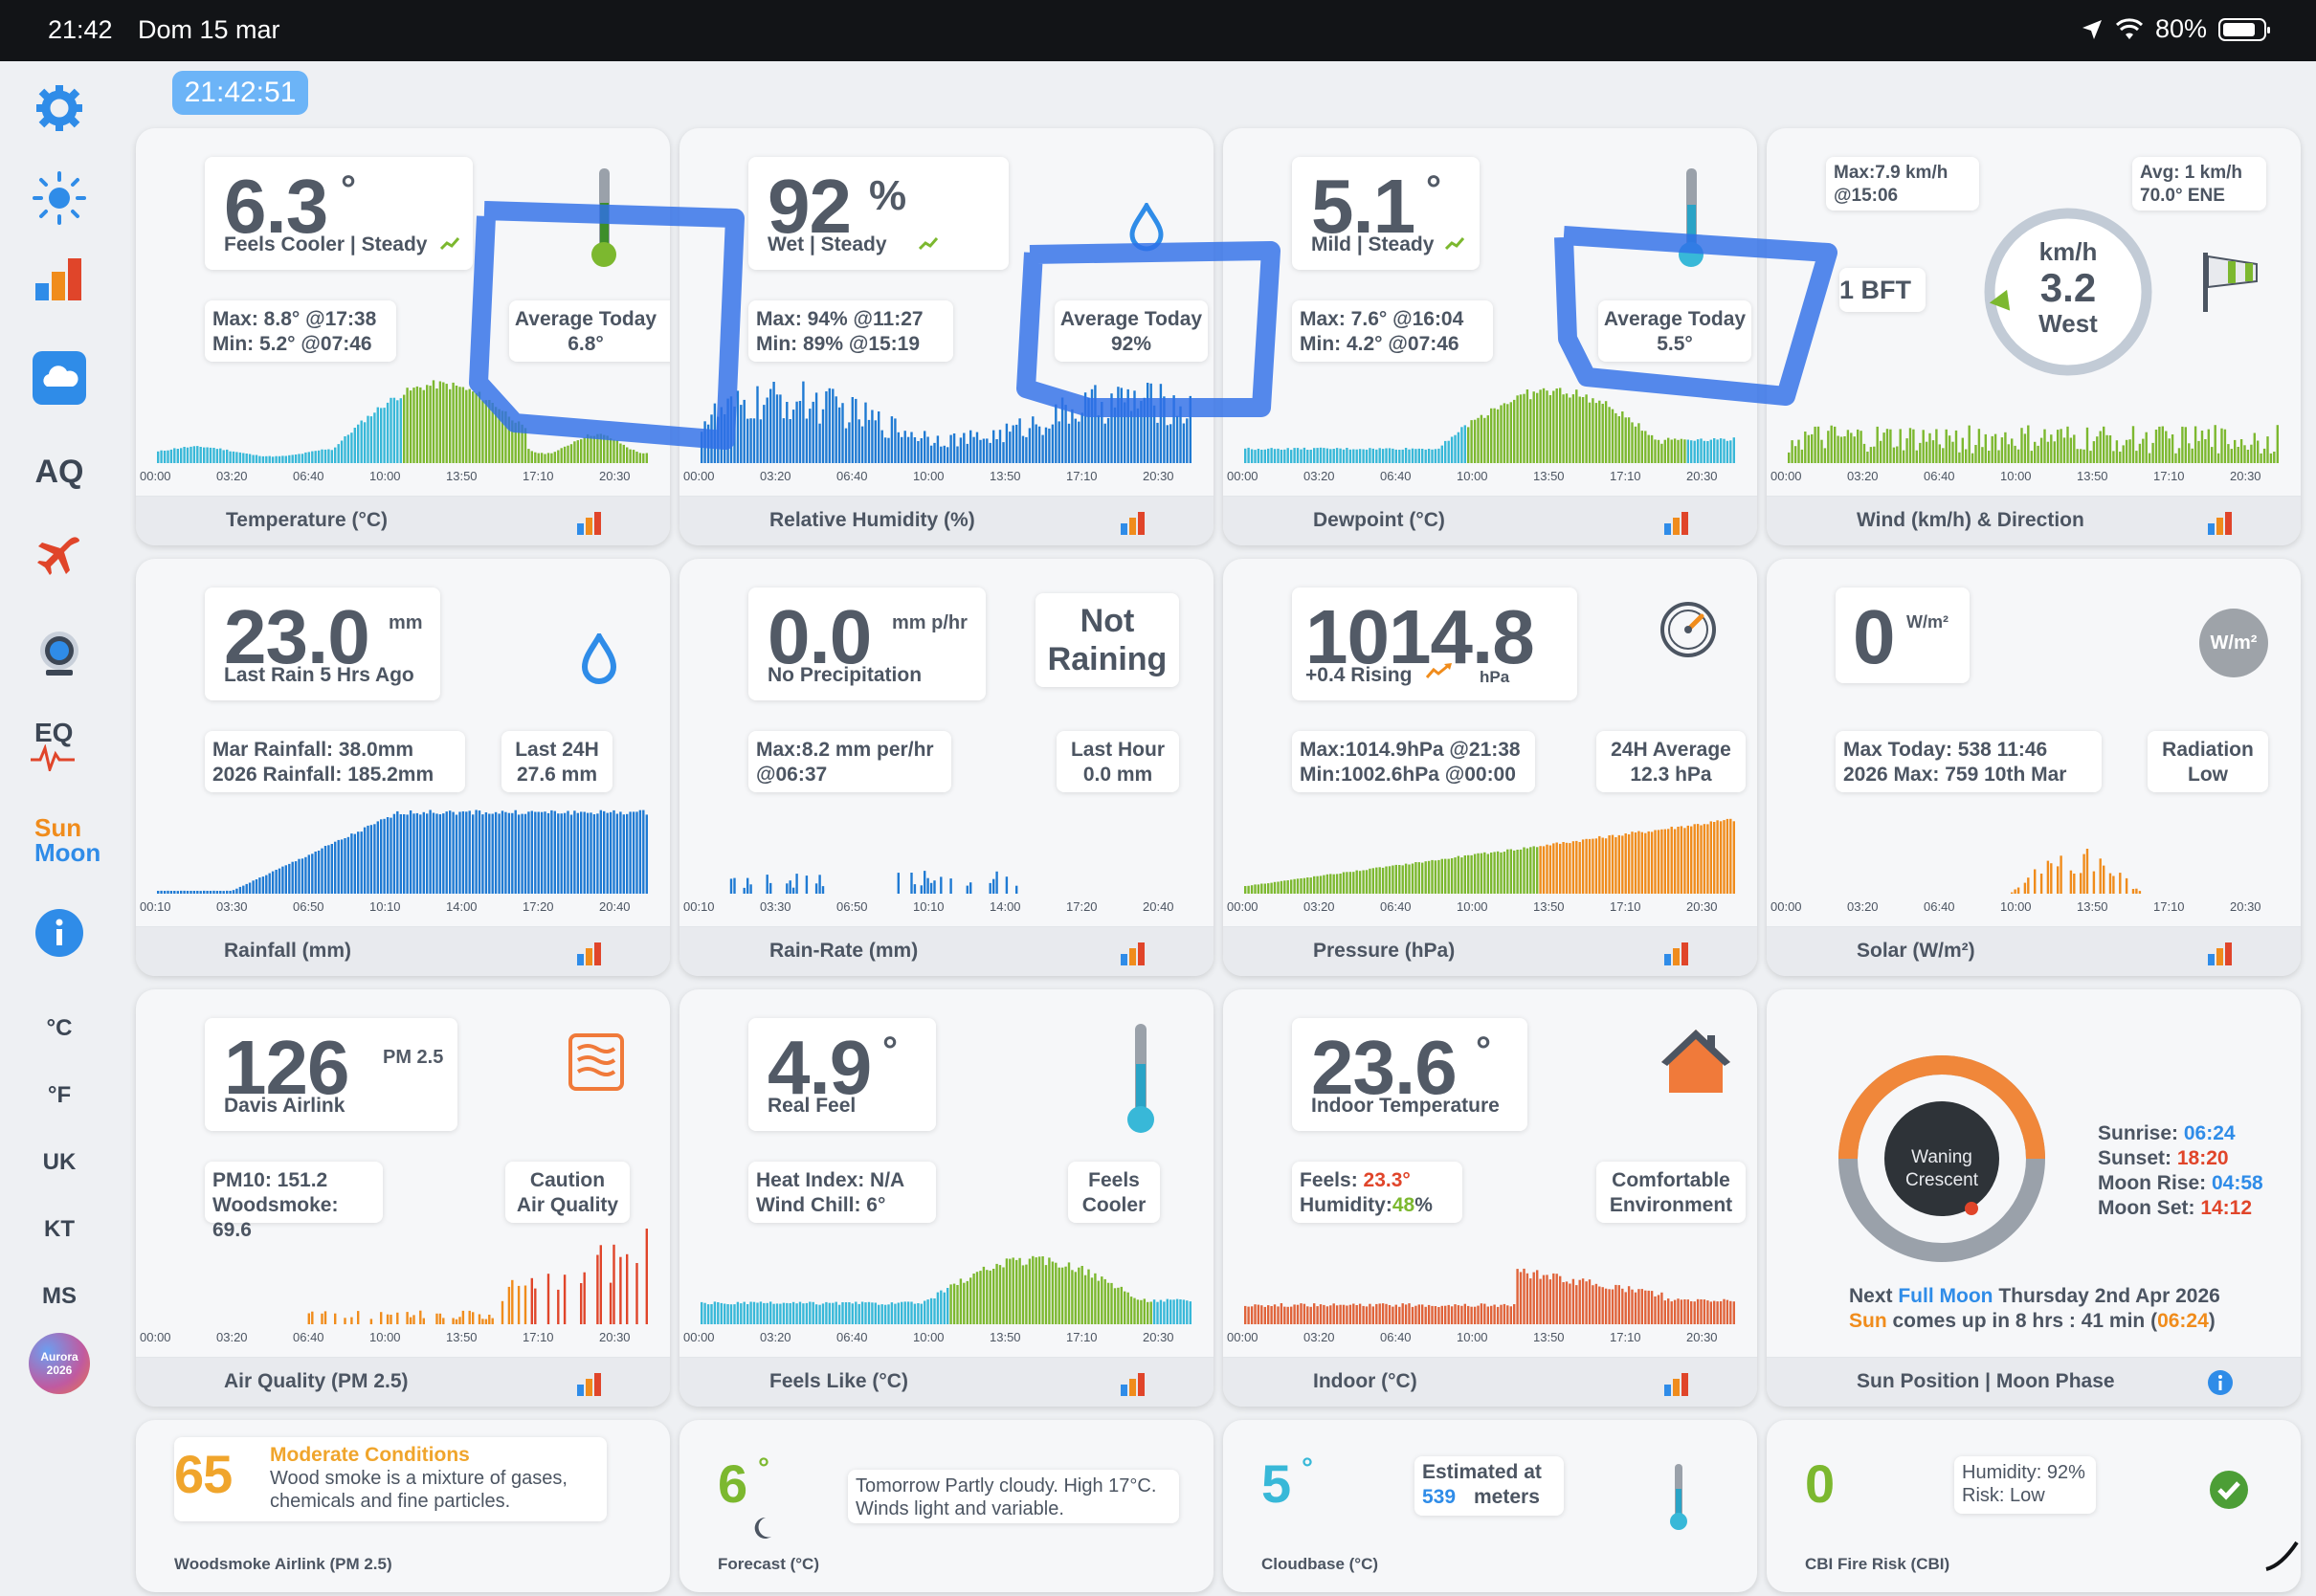  What do you see at coordinates (402, 852) in the screenshot?
I see `rainfall-chart` at bounding box center [402, 852].